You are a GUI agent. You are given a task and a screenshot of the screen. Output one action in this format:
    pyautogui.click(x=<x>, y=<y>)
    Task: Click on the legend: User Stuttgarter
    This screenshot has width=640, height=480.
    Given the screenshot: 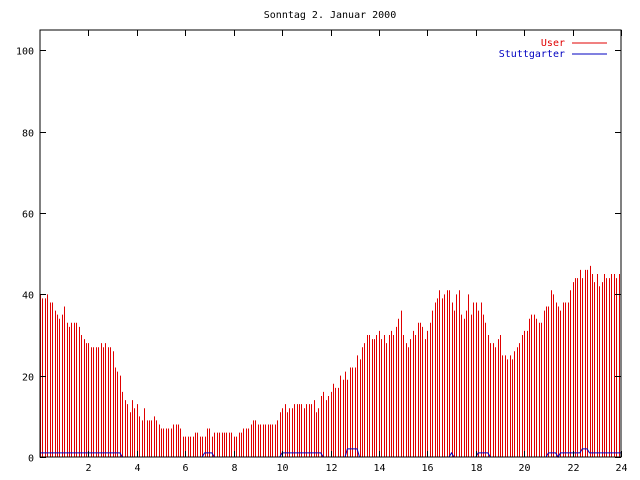 What is the action you would take?
    pyautogui.click(x=553, y=49)
    